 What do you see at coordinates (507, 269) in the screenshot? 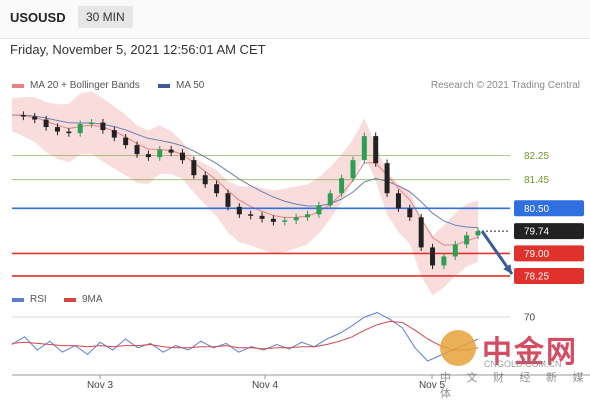
I see `projection-arrowhead` at bounding box center [507, 269].